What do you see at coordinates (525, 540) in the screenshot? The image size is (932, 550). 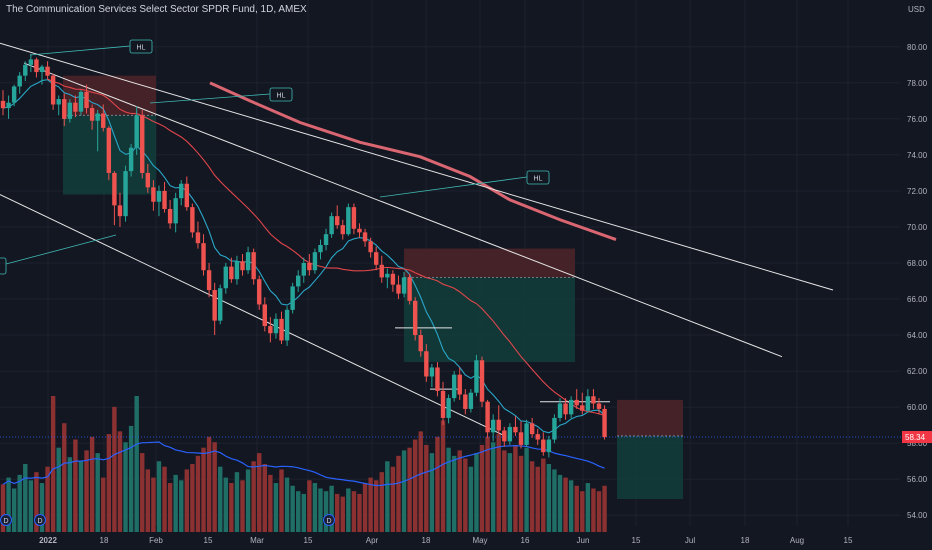 I see `time-tick-label: 16` at bounding box center [525, 540].